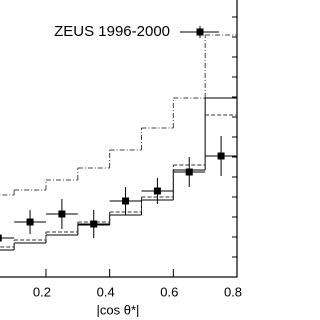 The image size is (320, 320). I want to click on x-tick-label: 0.2, so click(42, 291).